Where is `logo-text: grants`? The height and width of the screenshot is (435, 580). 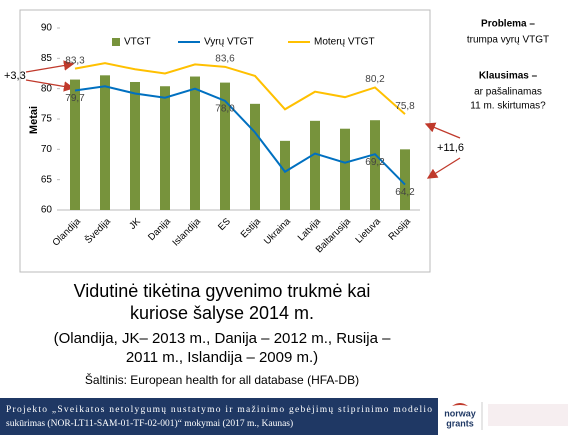 logo-text: grants is located at coordinates (460, 423).